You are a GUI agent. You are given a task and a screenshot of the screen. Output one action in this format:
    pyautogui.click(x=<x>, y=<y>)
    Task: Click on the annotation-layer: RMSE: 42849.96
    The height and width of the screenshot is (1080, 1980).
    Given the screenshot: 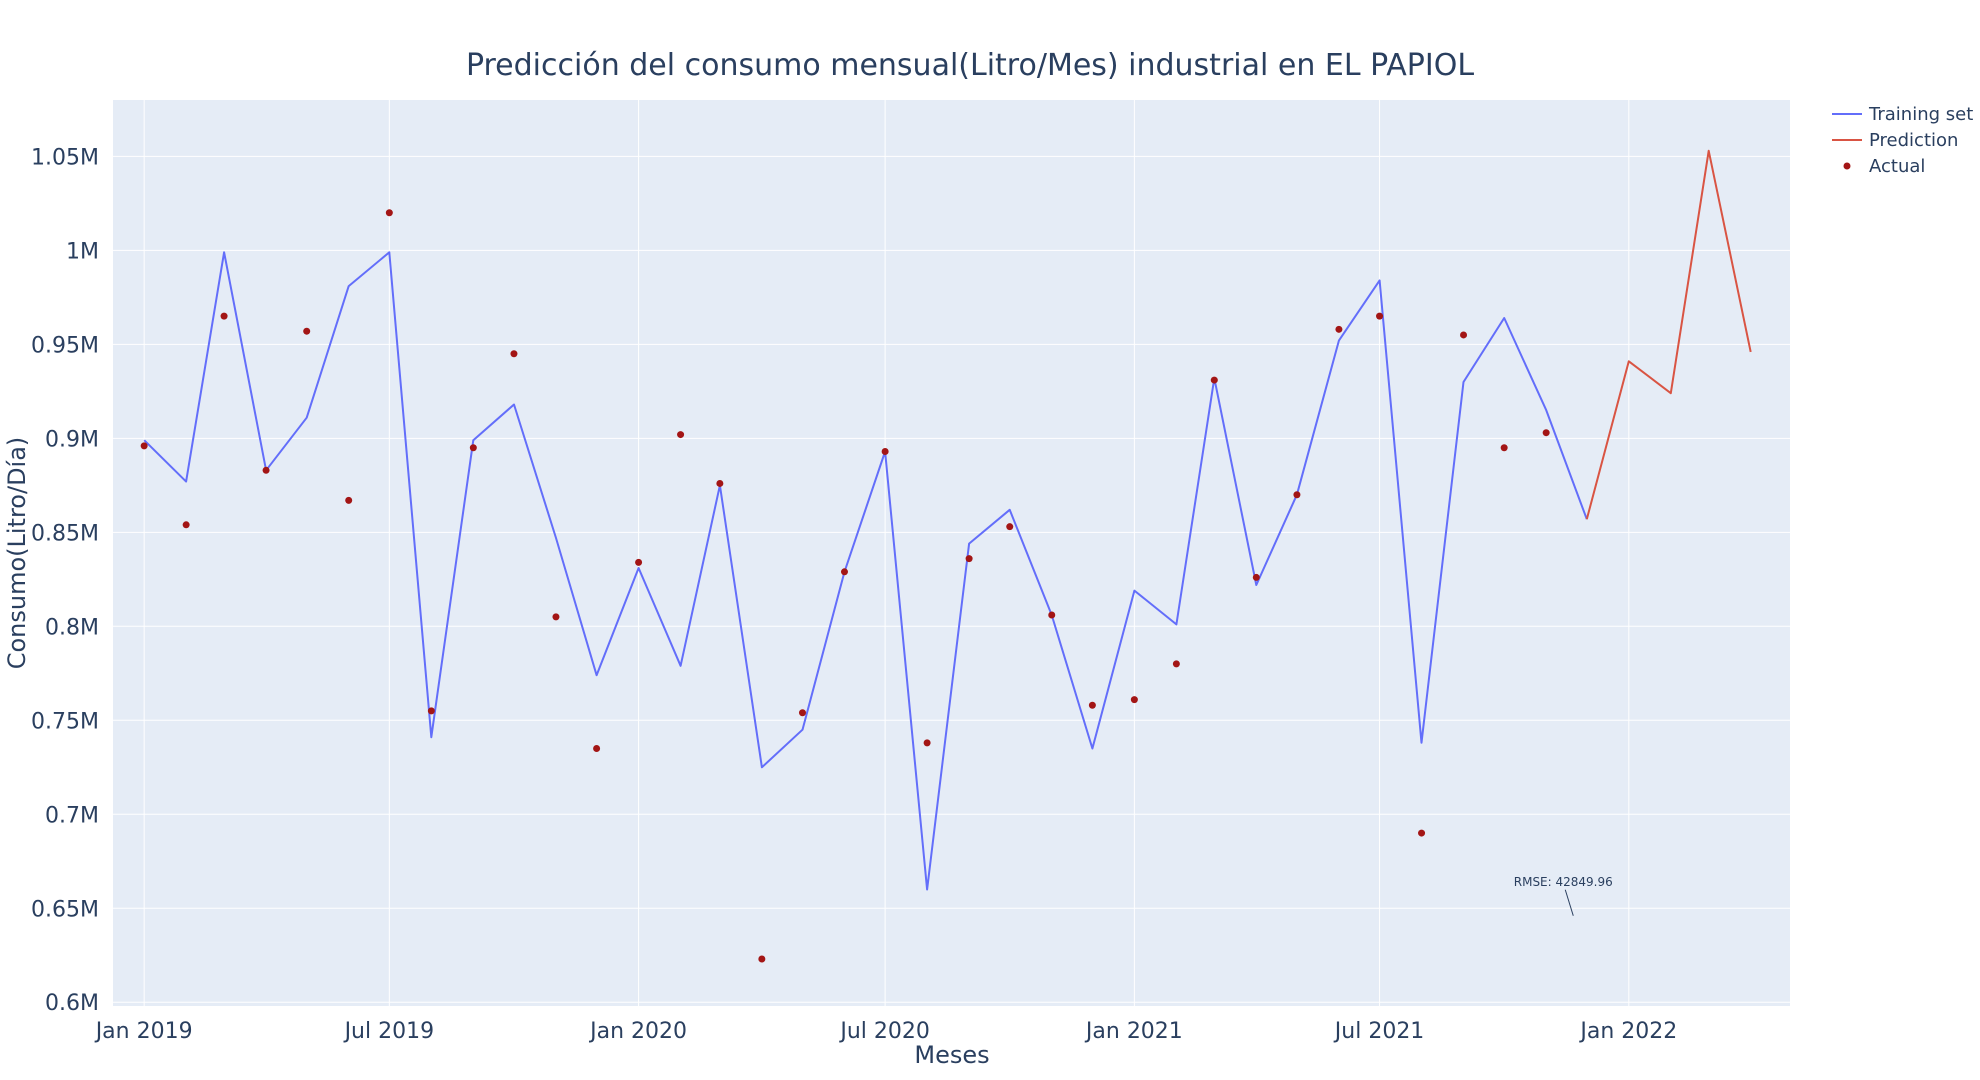 What is the action you would take?
    pyautogui.click(x=1563, y=895)
    